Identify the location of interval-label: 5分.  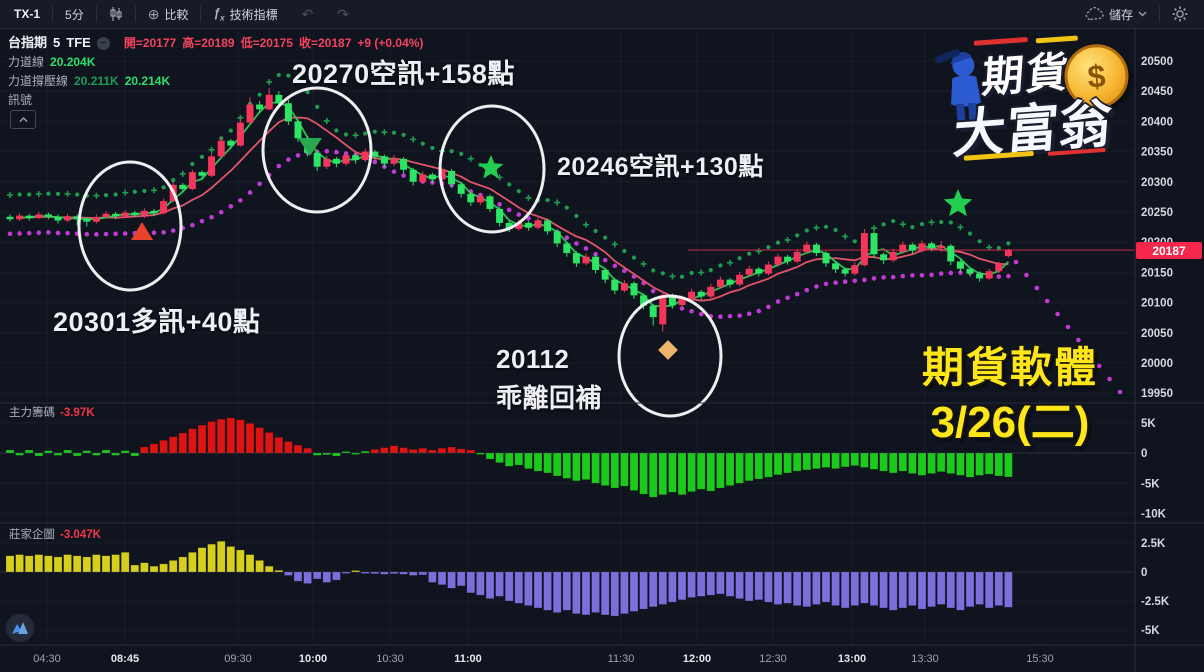
(74, 14).